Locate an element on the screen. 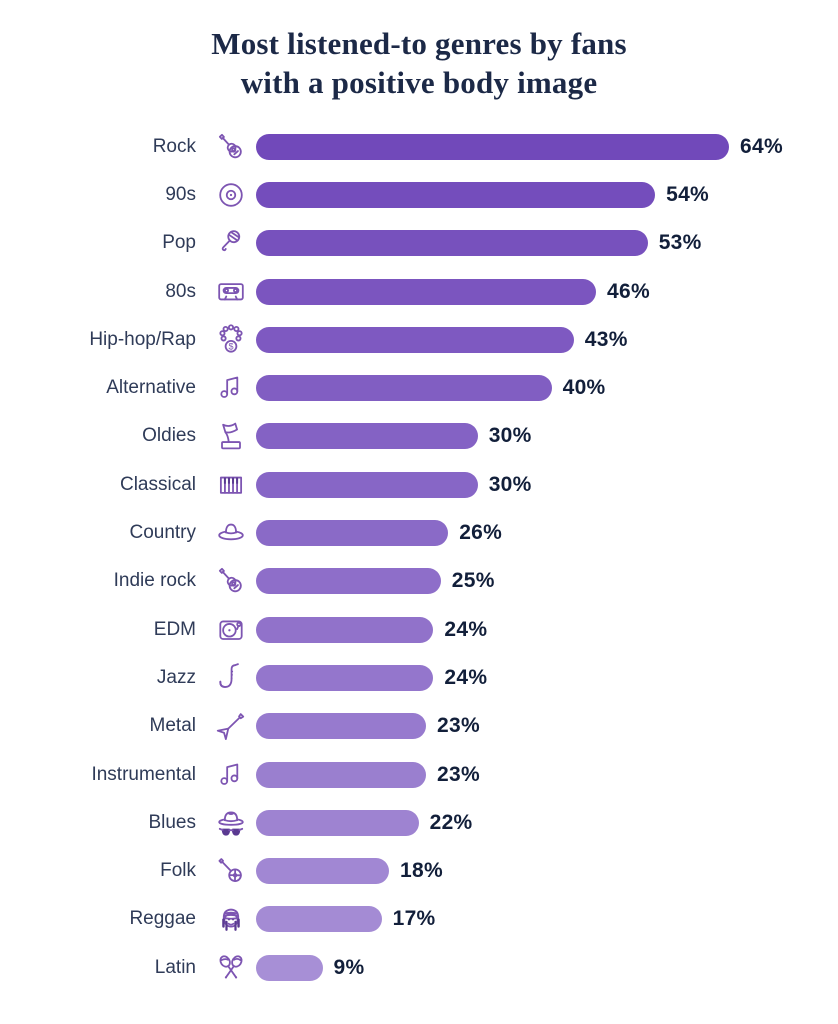 Image resolution: width=838 pixels, height=1024 pixels. genre-label: Folk is located at coordinates (178, 871).